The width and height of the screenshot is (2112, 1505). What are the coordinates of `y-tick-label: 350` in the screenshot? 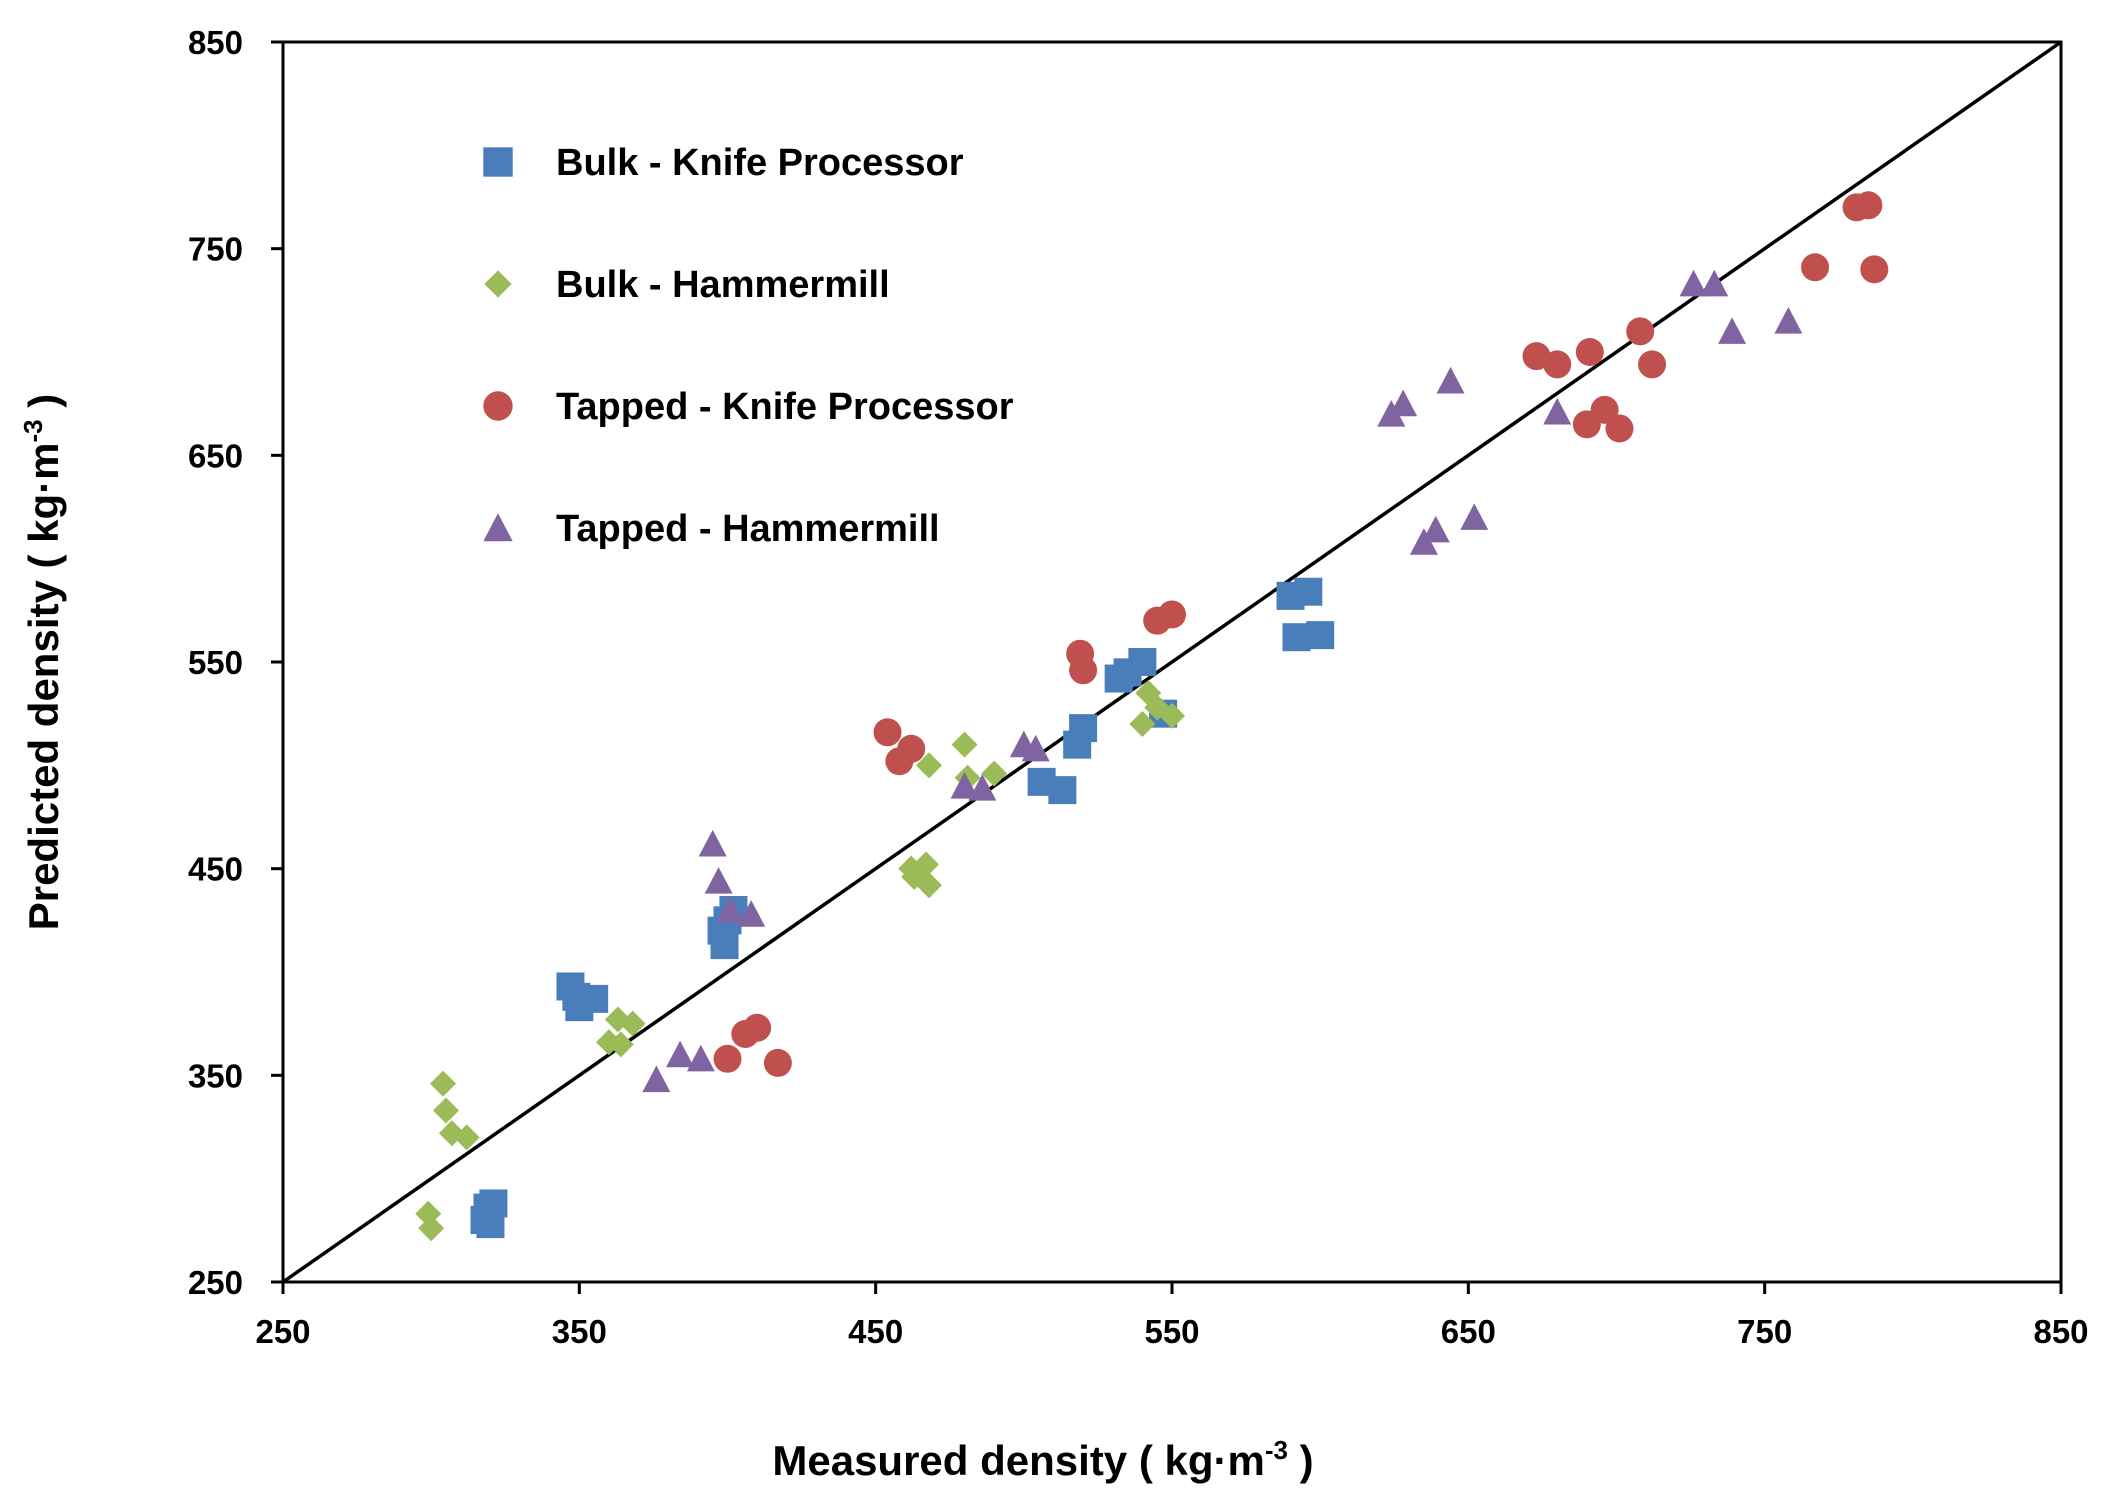 It's located at (215, 1075).